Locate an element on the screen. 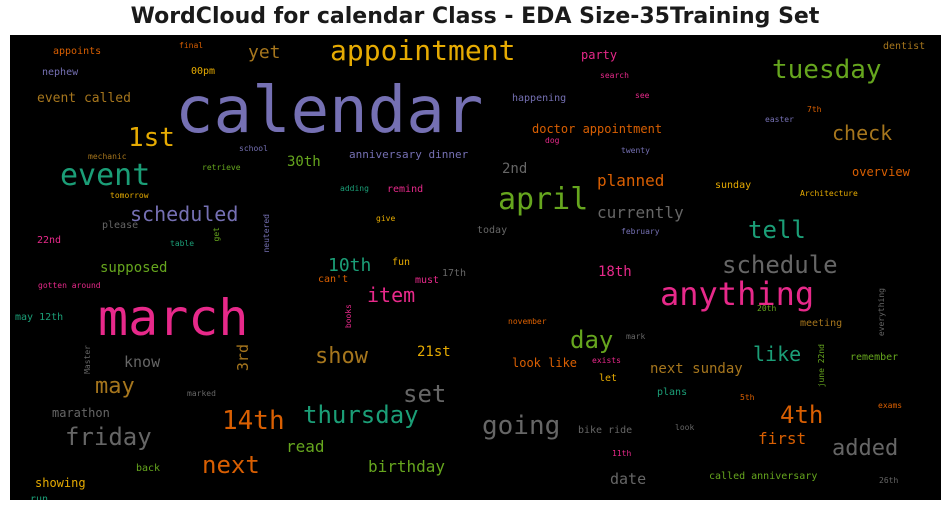 The width and height of the screenshot is (950, 511). word-showing: showing is located at coordinates (60, 483).